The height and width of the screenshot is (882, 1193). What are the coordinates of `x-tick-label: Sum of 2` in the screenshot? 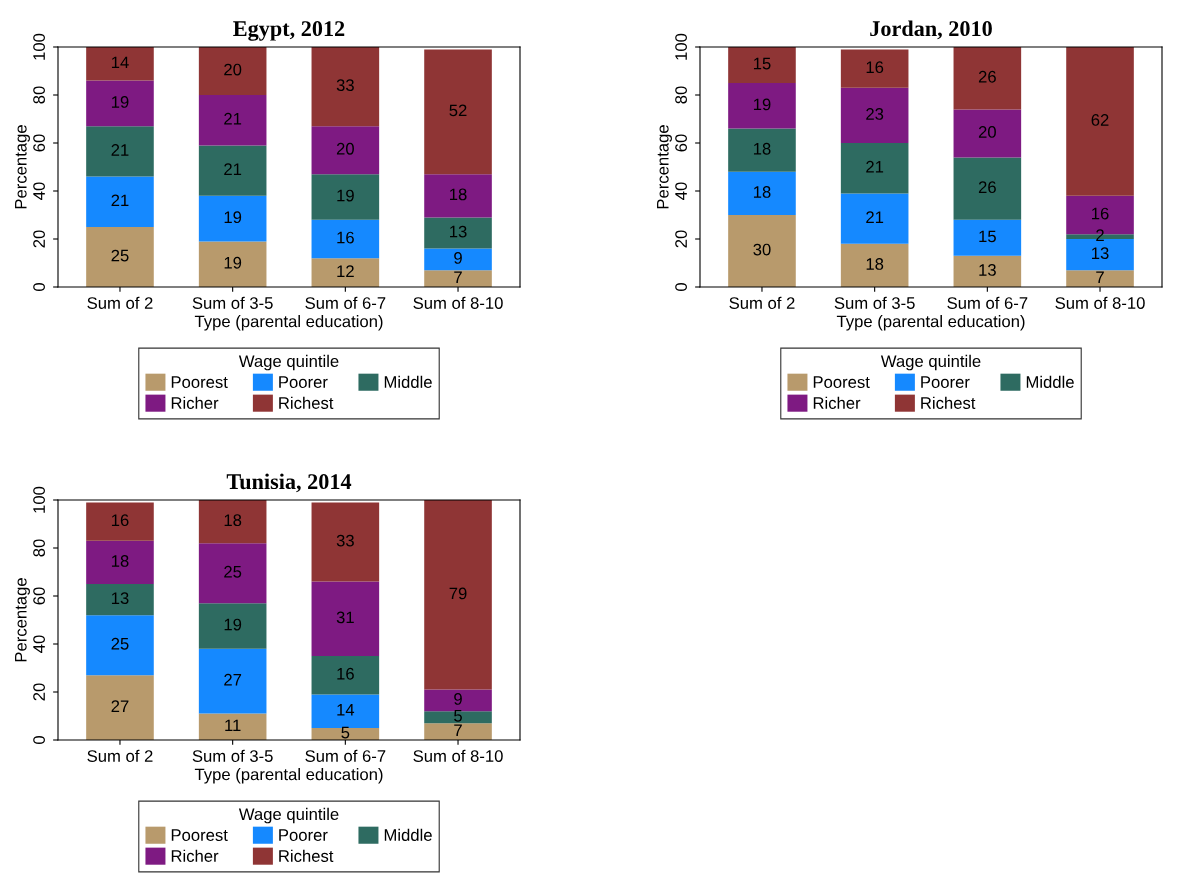 It's located at (120, 302).